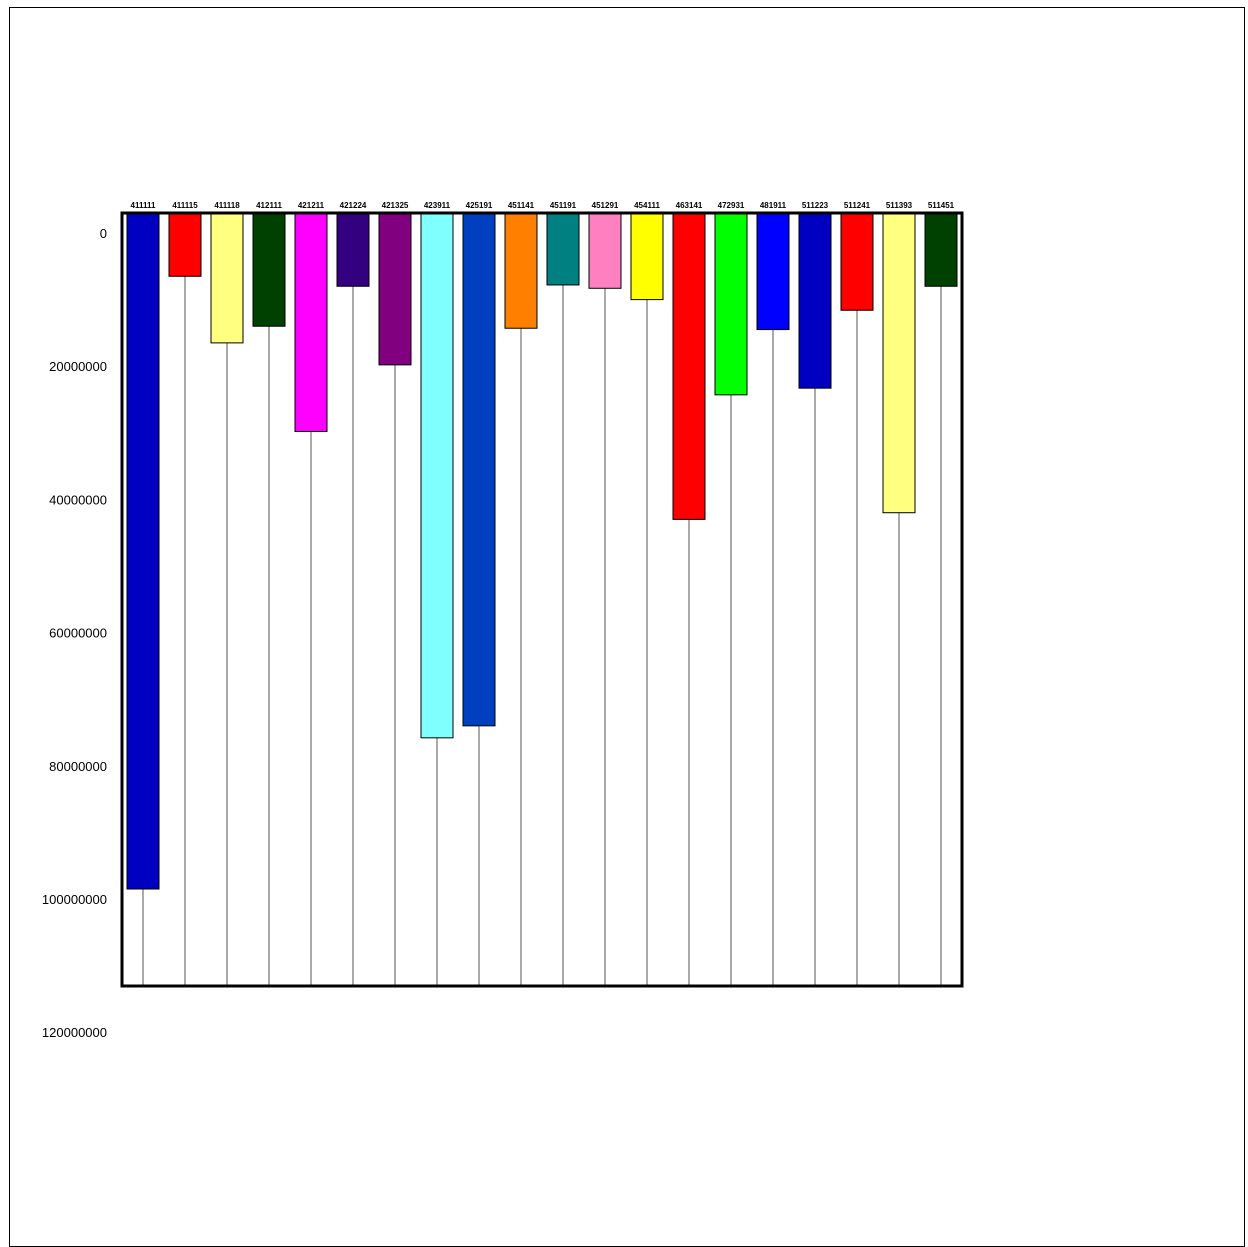 This screenshot has height=1247, width=1248. What do you see at coordinates (185, 205) in the screenshot?
I see `category-label: 411115` at bounding box center [185, 205].